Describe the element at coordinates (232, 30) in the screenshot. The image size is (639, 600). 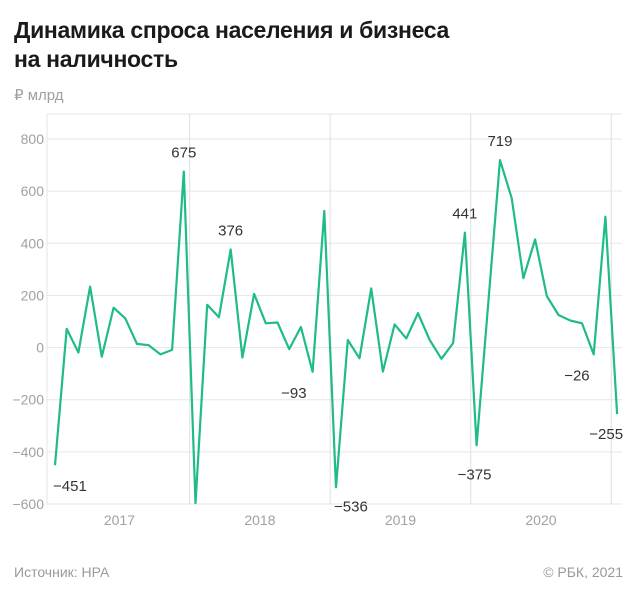
I see `title-line-1: Динамика спроса населения и бизнеса` at that location.